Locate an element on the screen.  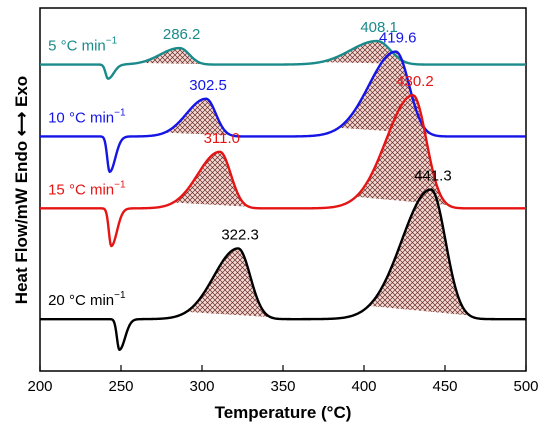
x-tick-label: 200 is located at coordinates (39, 386).